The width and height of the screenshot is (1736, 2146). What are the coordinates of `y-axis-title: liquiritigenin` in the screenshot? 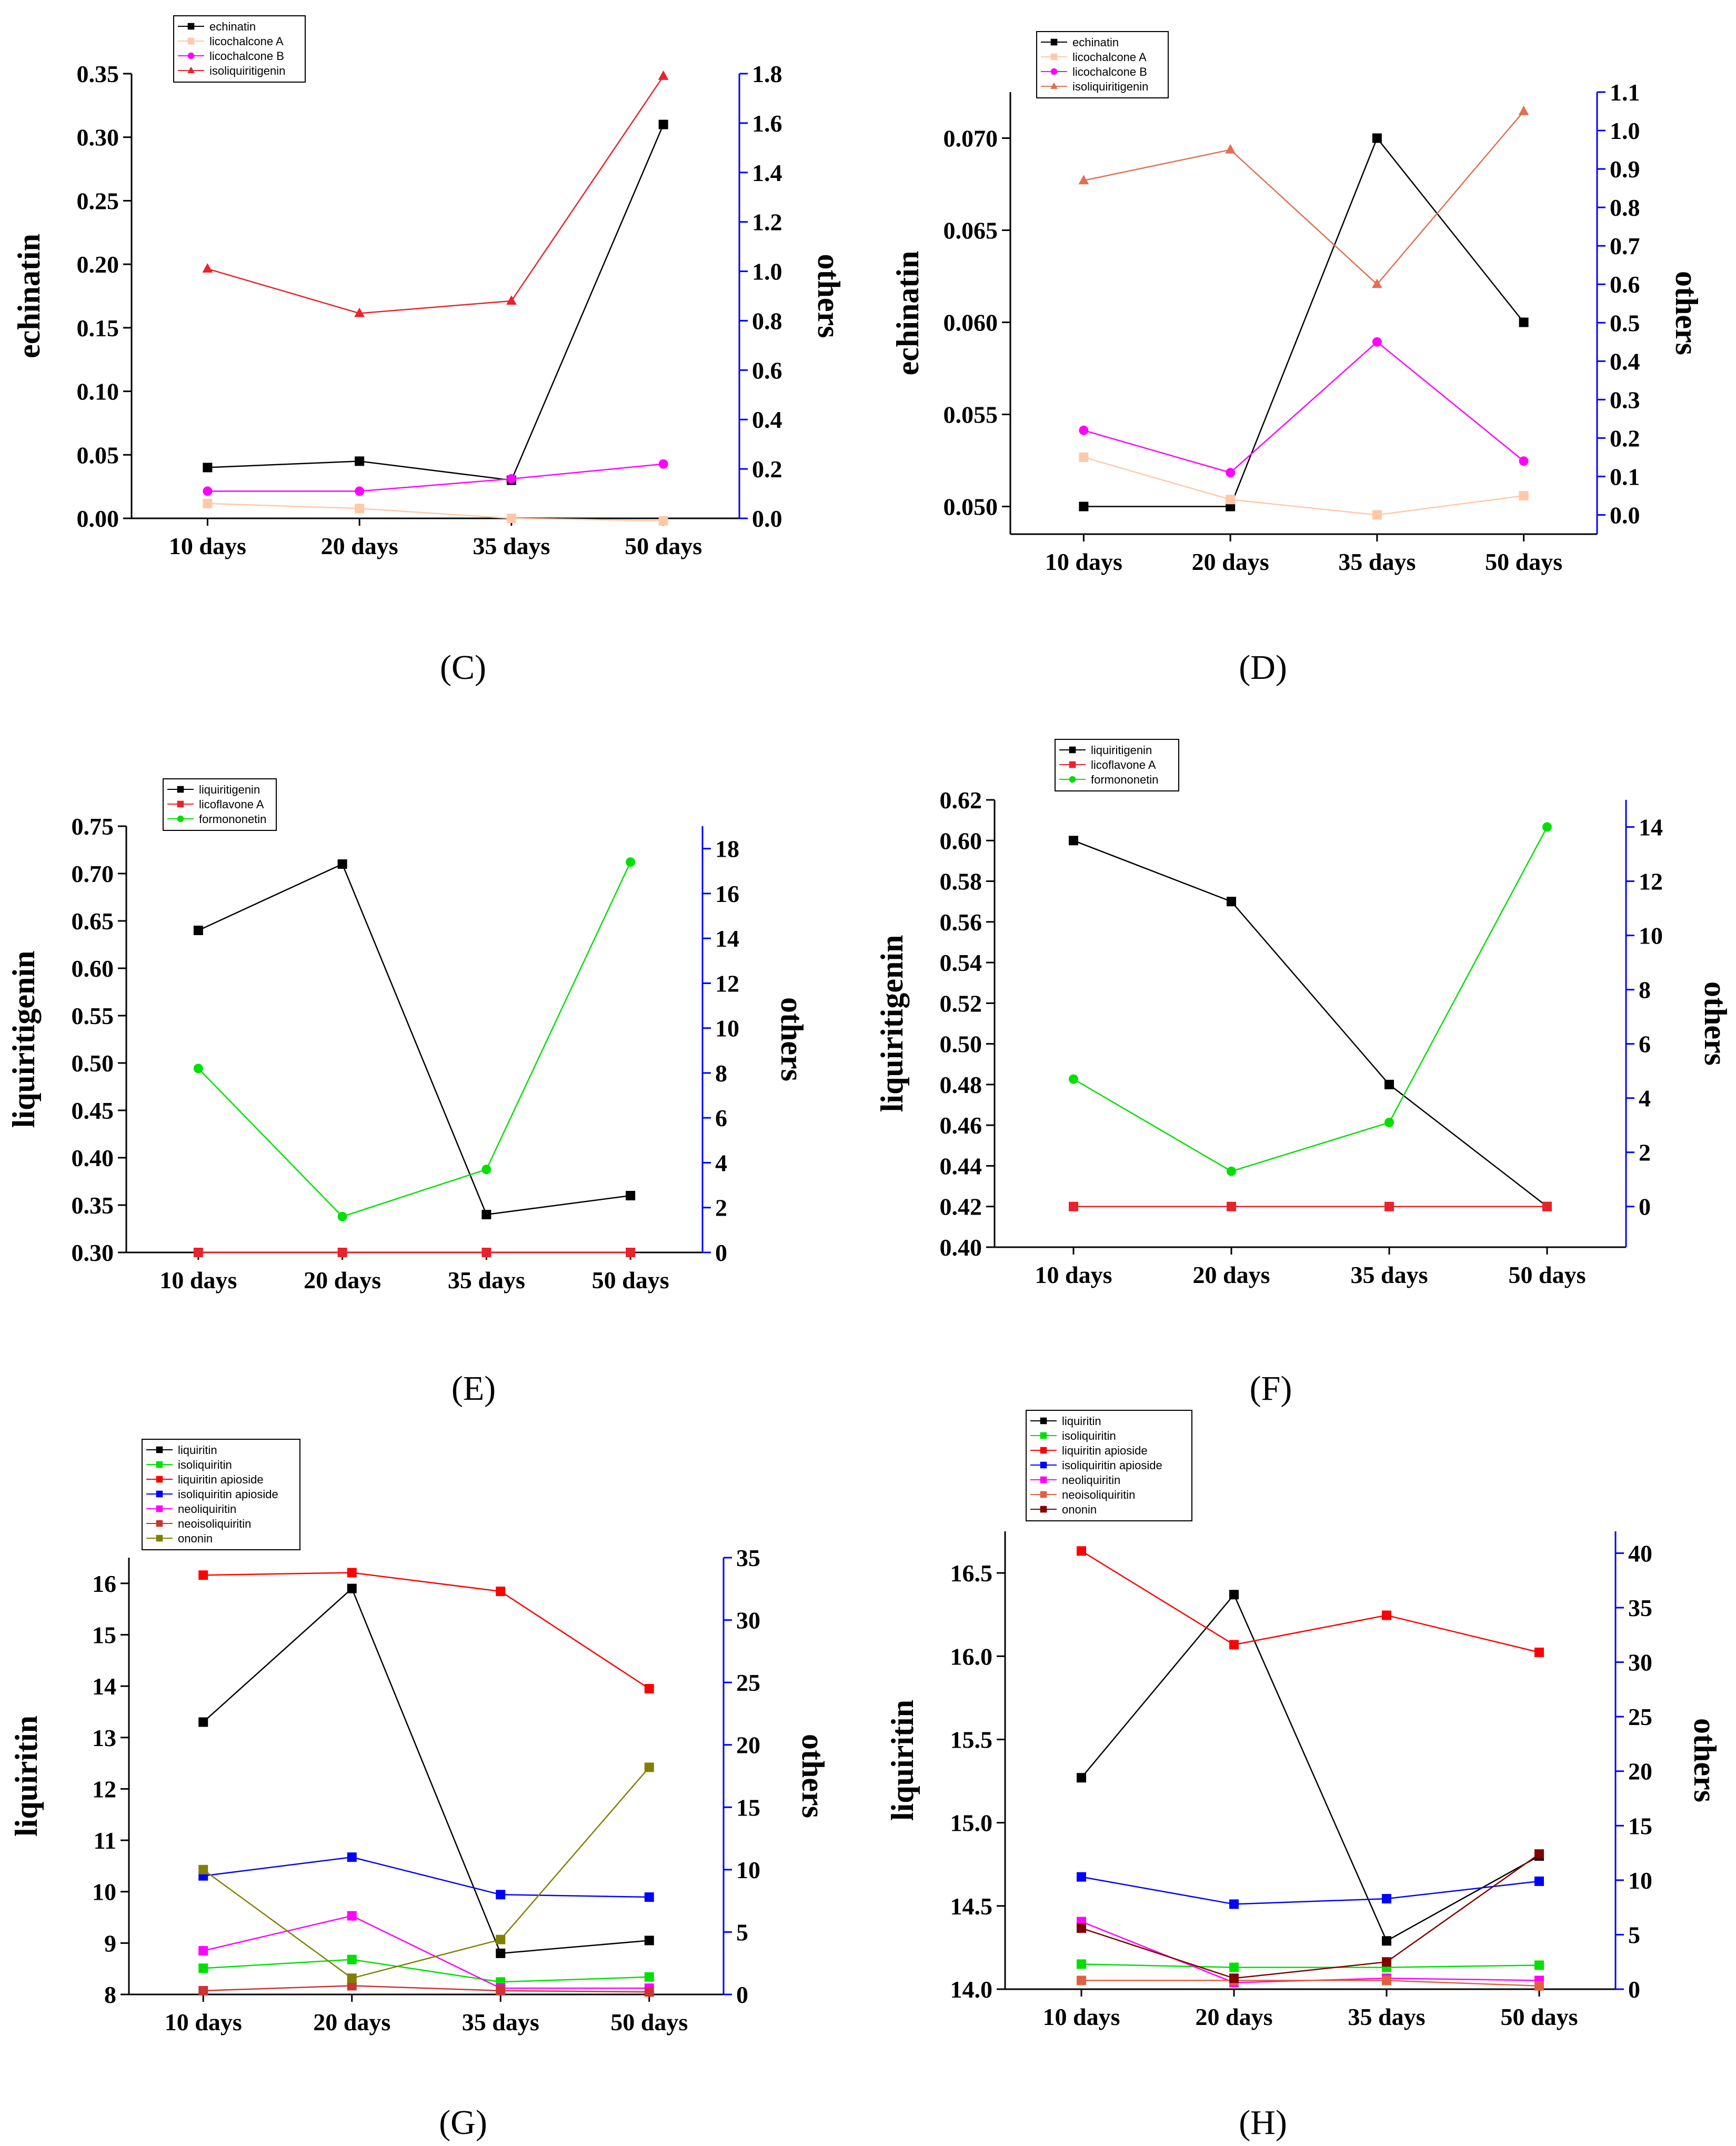 It's located at (23, 1039).